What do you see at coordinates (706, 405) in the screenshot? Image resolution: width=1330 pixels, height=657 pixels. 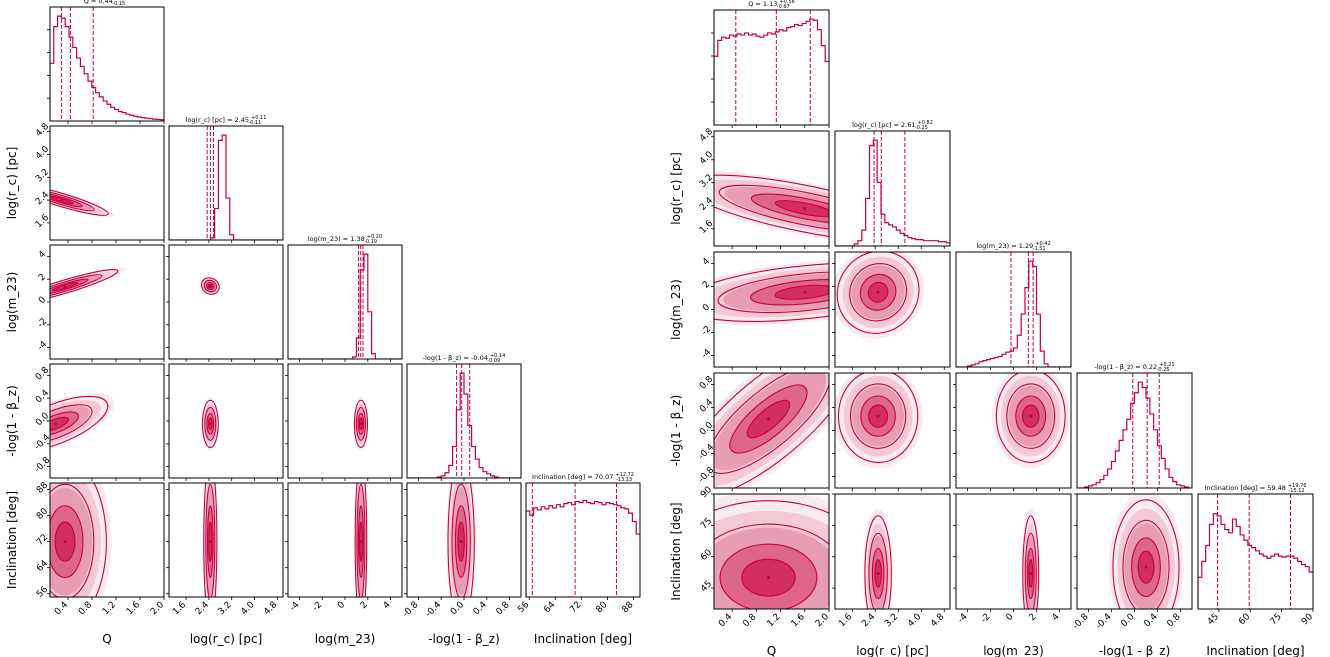 I see `y-tick-label: 0.4` at bounding box center [706, 405].